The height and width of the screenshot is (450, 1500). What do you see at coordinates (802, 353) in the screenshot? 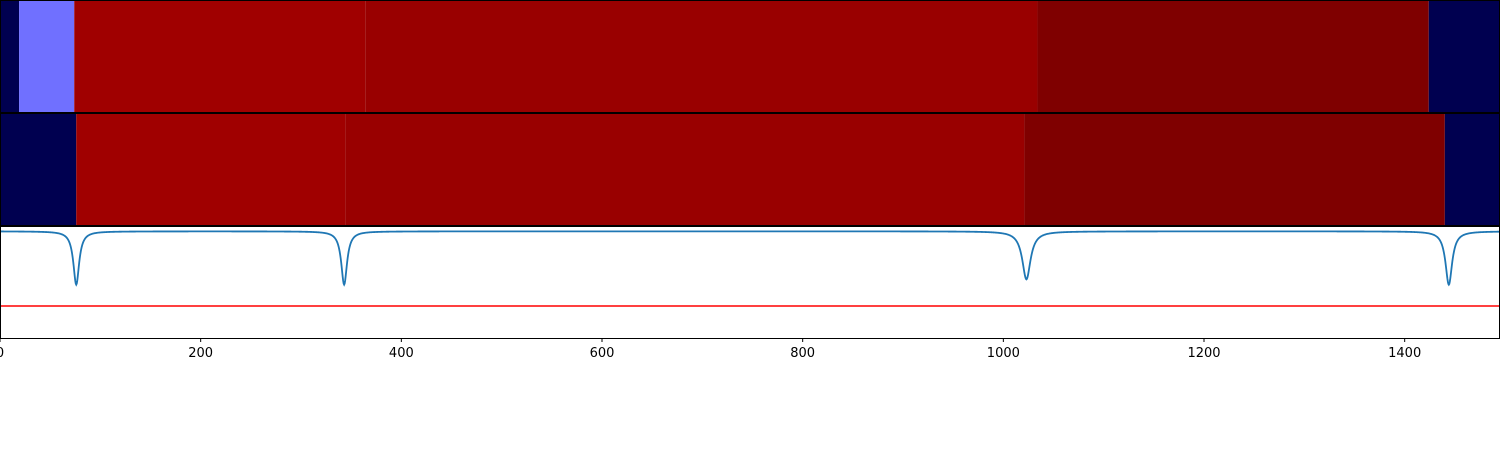
I see `x-tick-label-800: 800` at bounding box center [802, 353].